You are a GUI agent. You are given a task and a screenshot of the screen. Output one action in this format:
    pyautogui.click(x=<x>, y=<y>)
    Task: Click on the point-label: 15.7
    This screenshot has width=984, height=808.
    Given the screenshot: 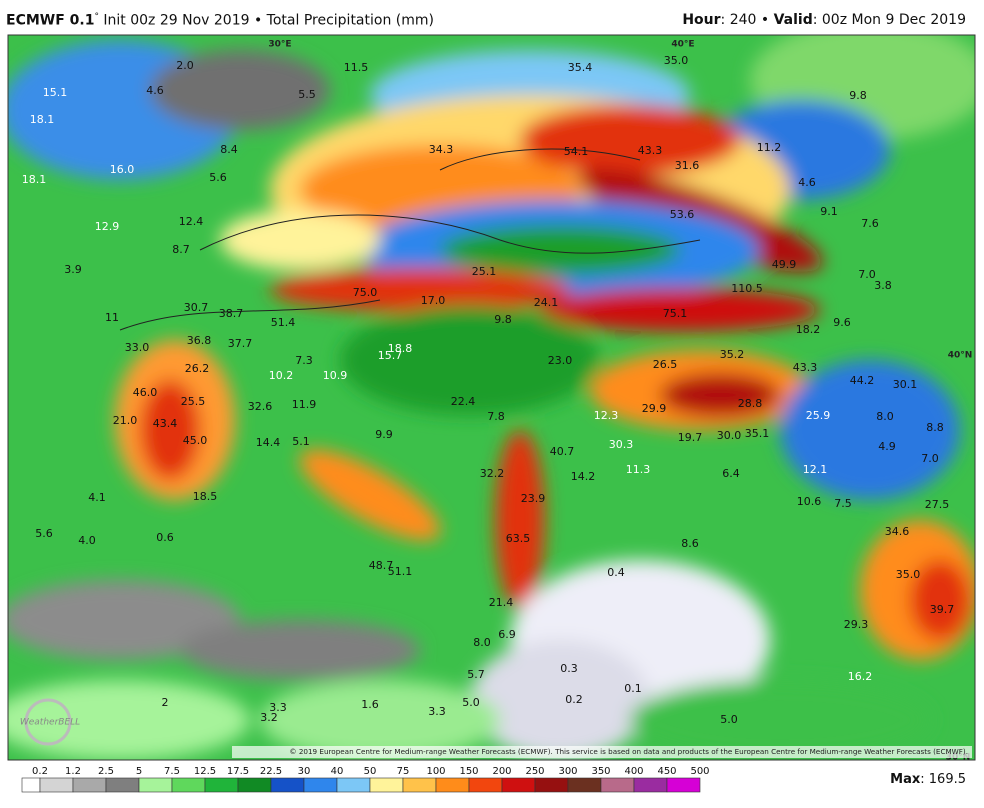 What is the action you would take?
    pyautogui.click(x=390, y=355)
    